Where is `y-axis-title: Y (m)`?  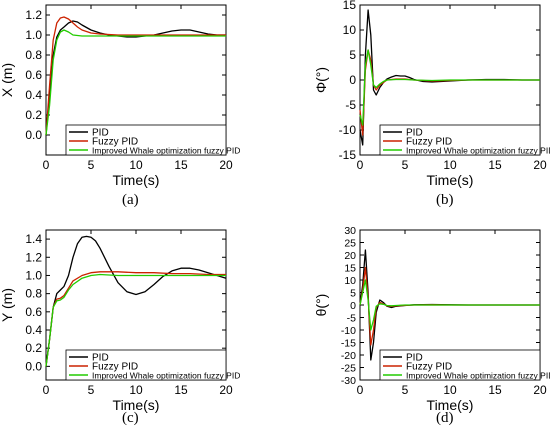 y-axis-title: Y (m) is located at coordinates (7, 305).